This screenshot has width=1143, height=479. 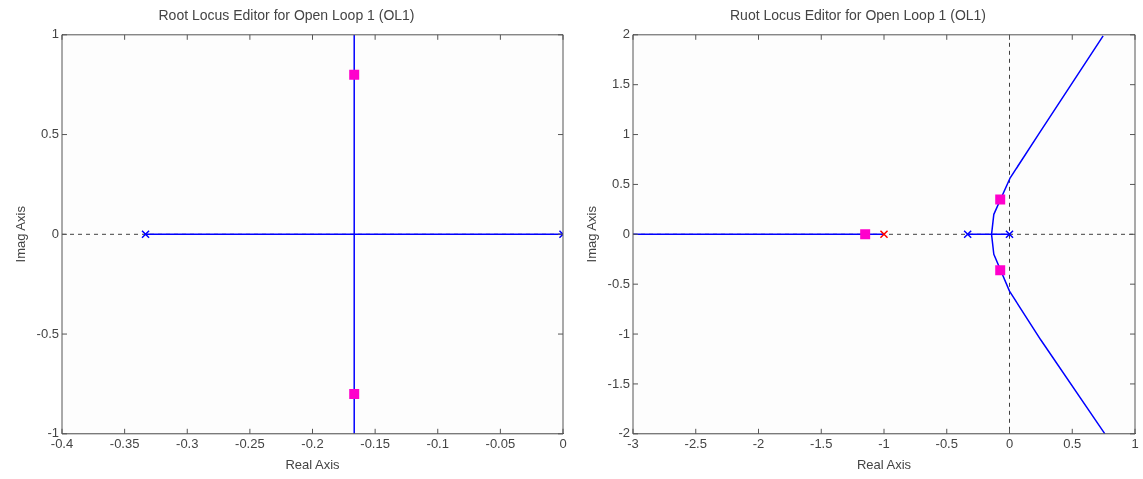 What do you see at coordinates (1072, 444) in the screenshot?
I see `x-tick-label: 0.5` at bounding box center [1072, 444].